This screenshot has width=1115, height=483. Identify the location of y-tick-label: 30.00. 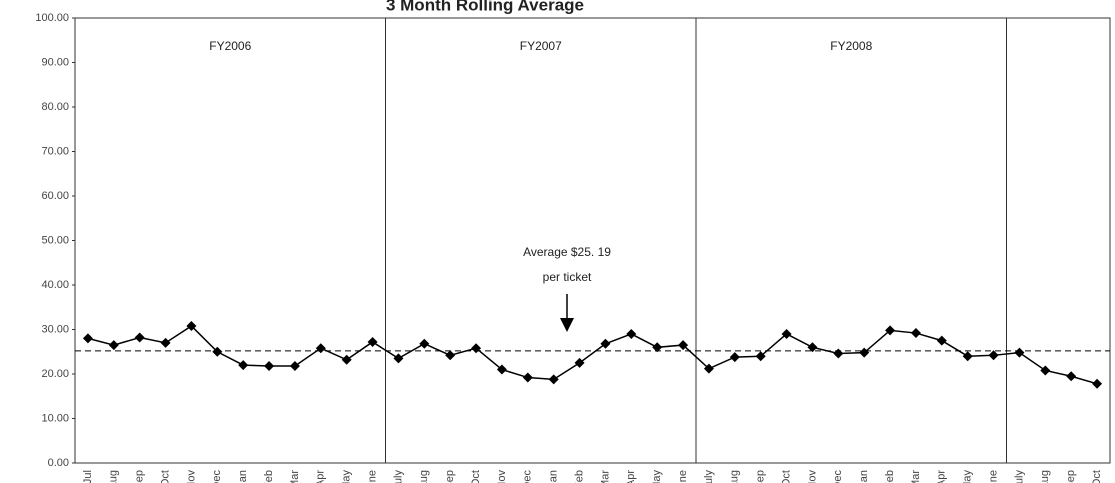
(55, 329).